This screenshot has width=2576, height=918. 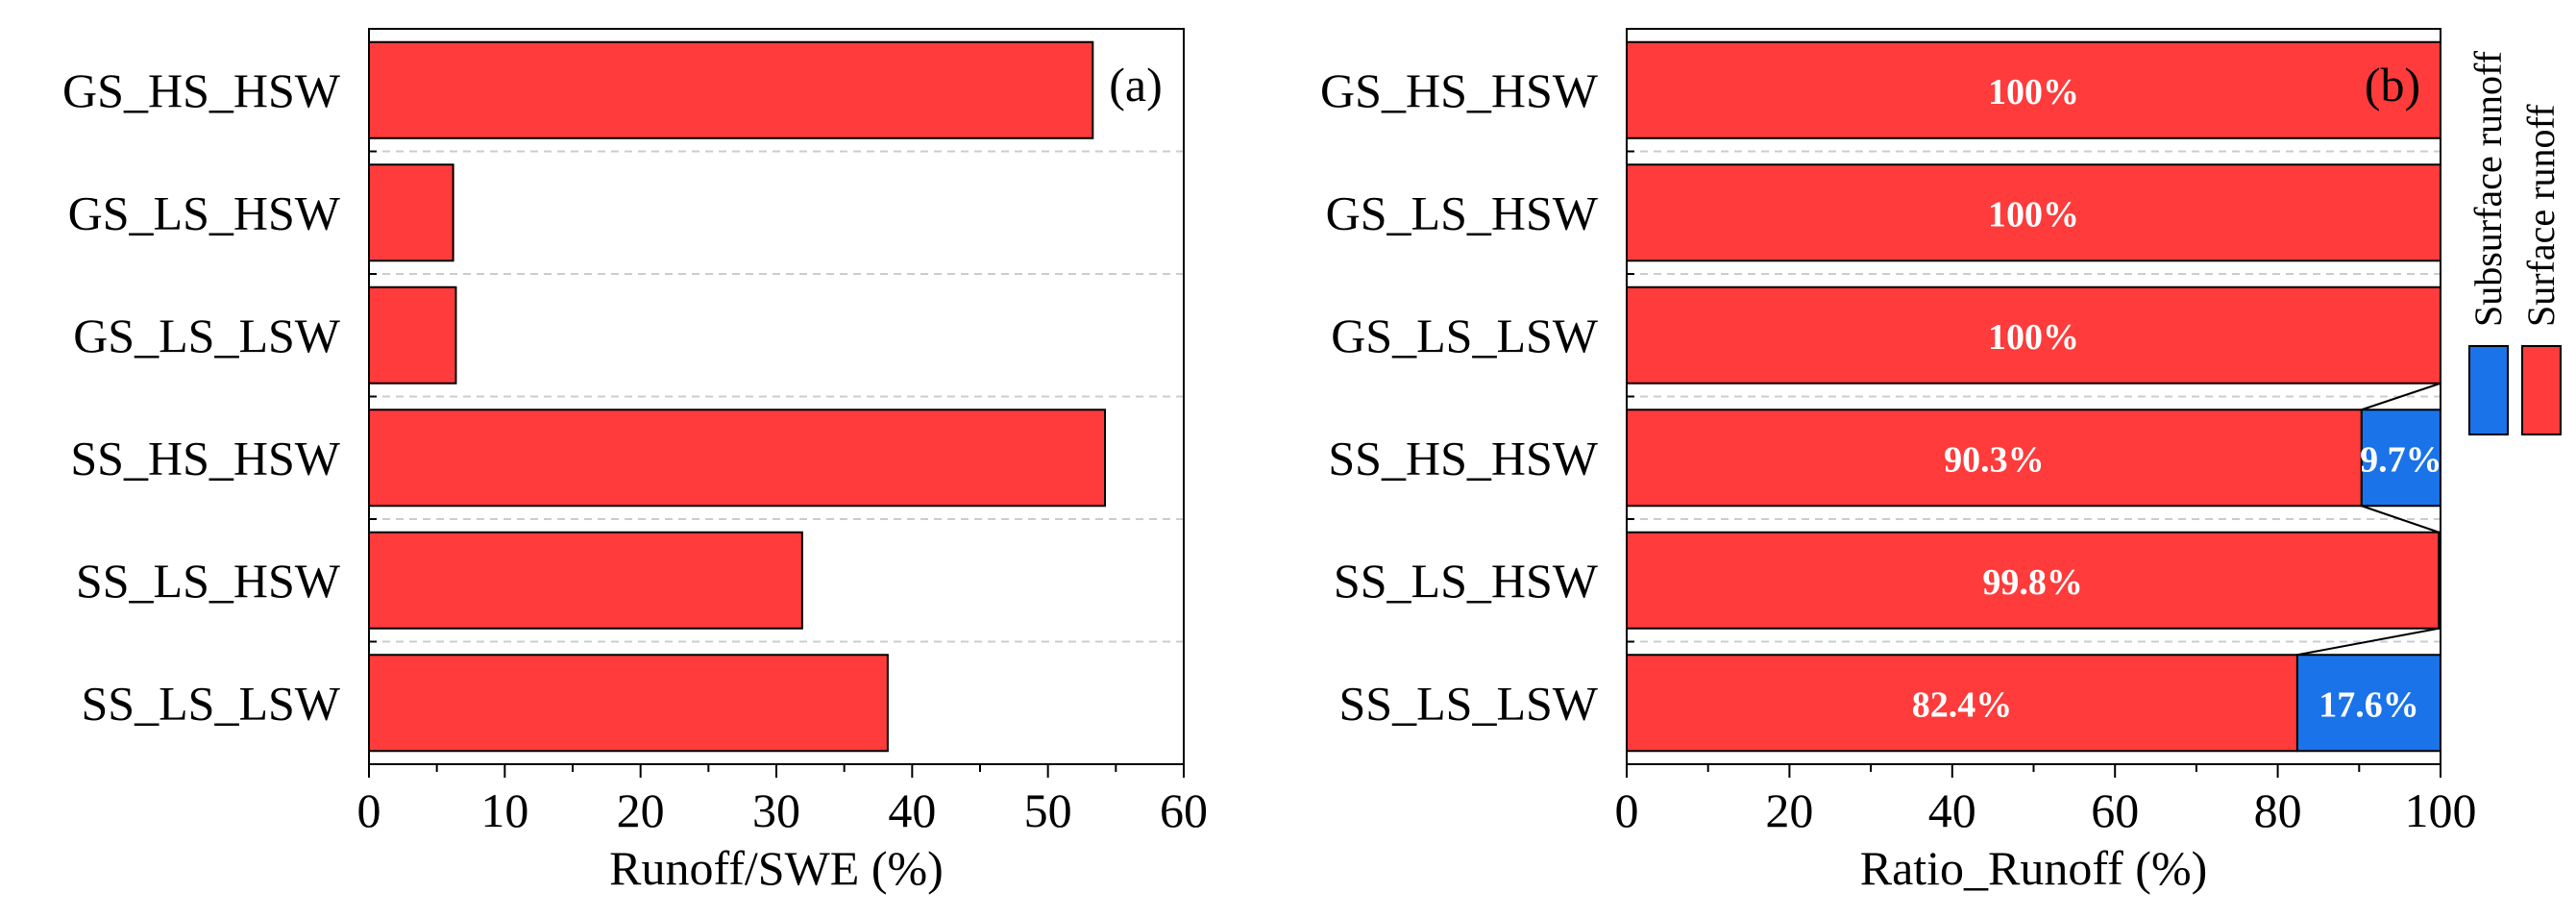 I want to click on x-tick-label: 100, so click(x=2441, y=810).